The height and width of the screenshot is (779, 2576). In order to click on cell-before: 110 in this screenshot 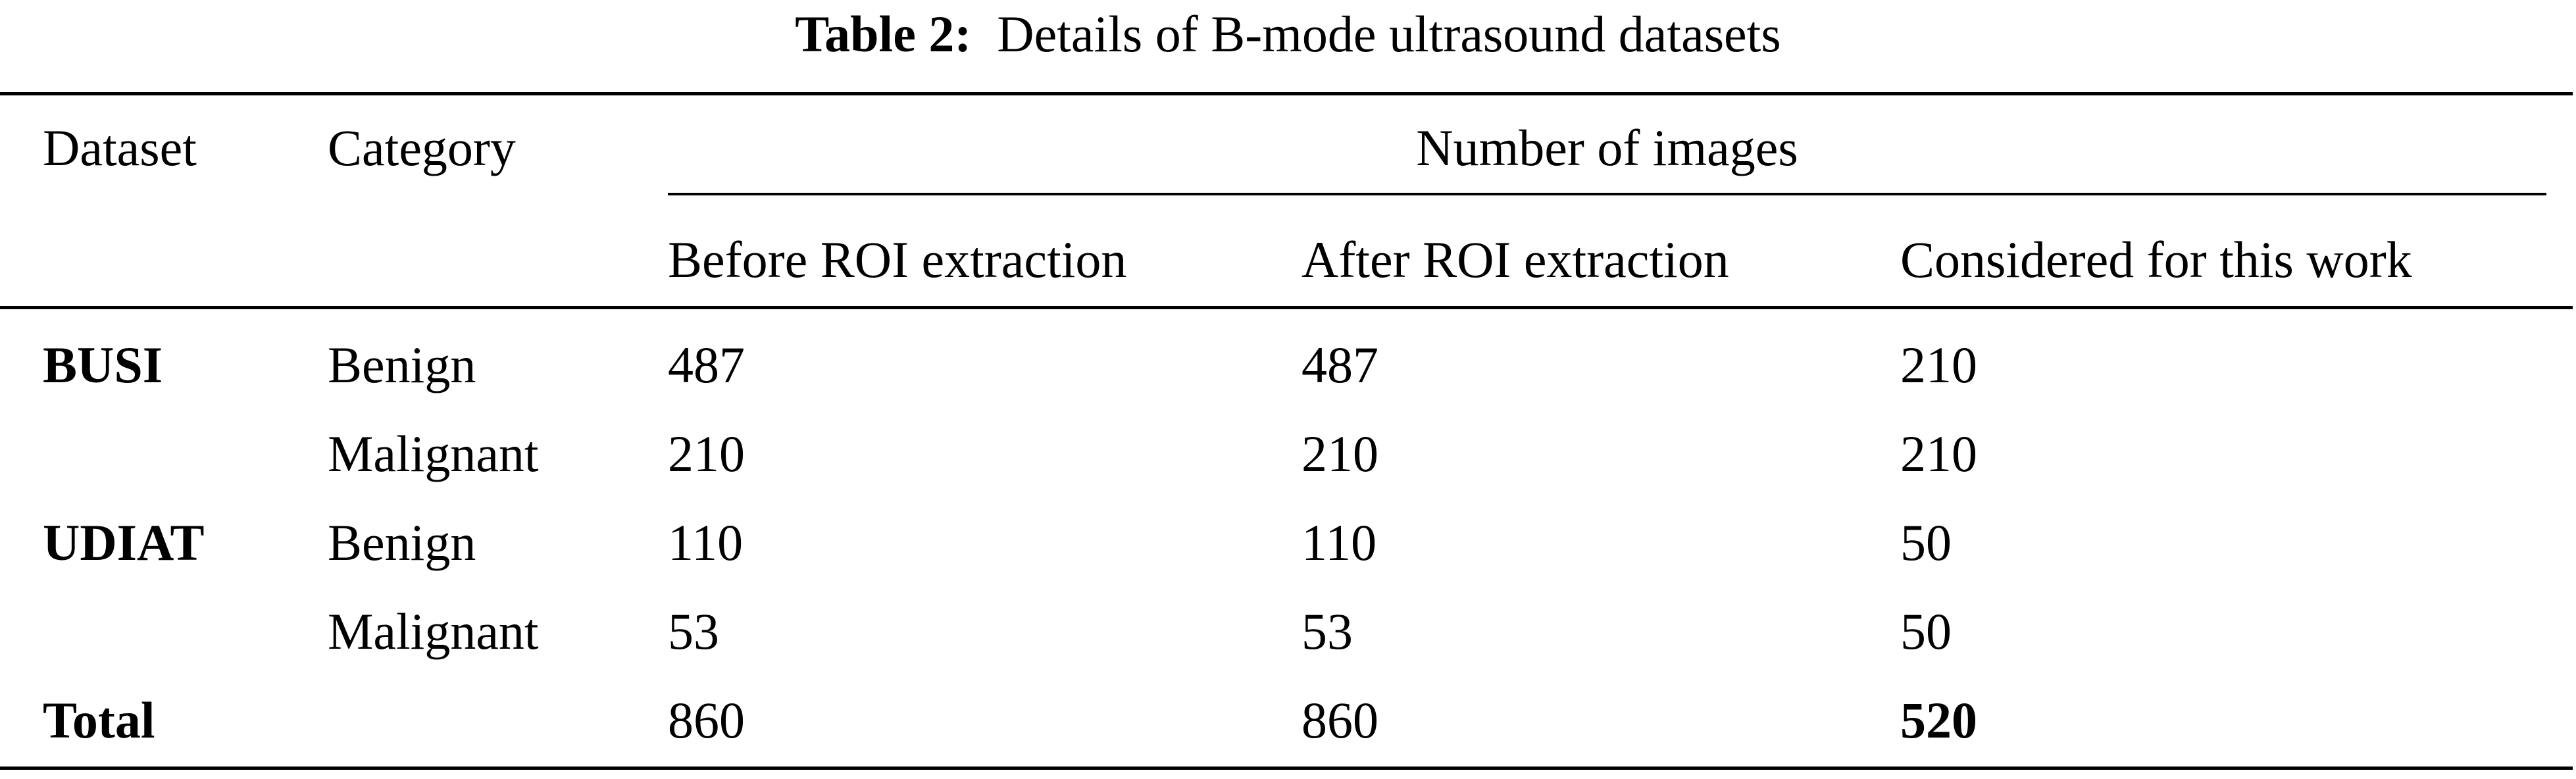, I will do `click(706, 542)`.